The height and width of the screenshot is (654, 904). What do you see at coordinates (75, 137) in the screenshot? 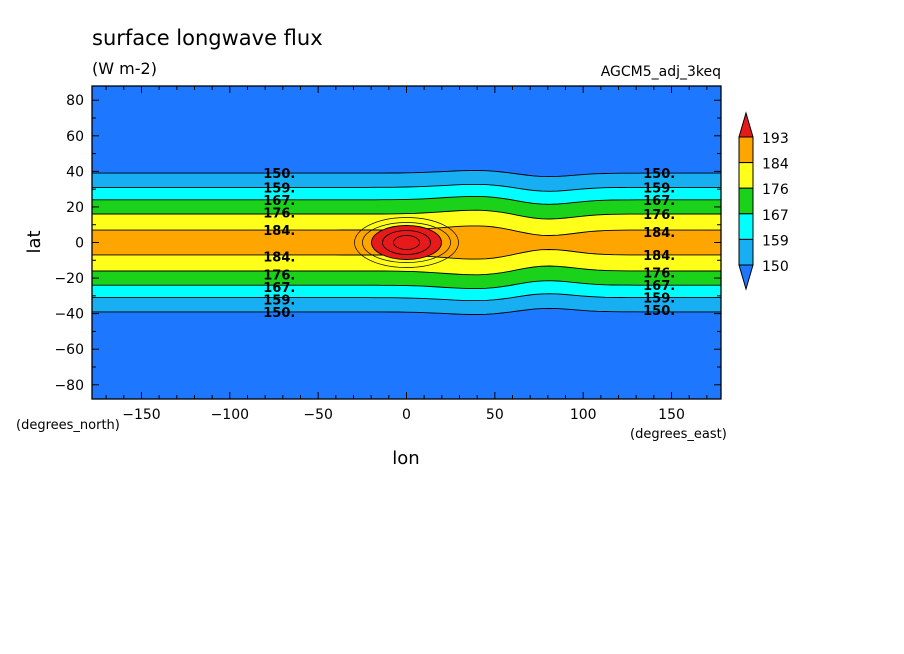
I see `y-tick-label: 60` at bounding box center [75, 137].